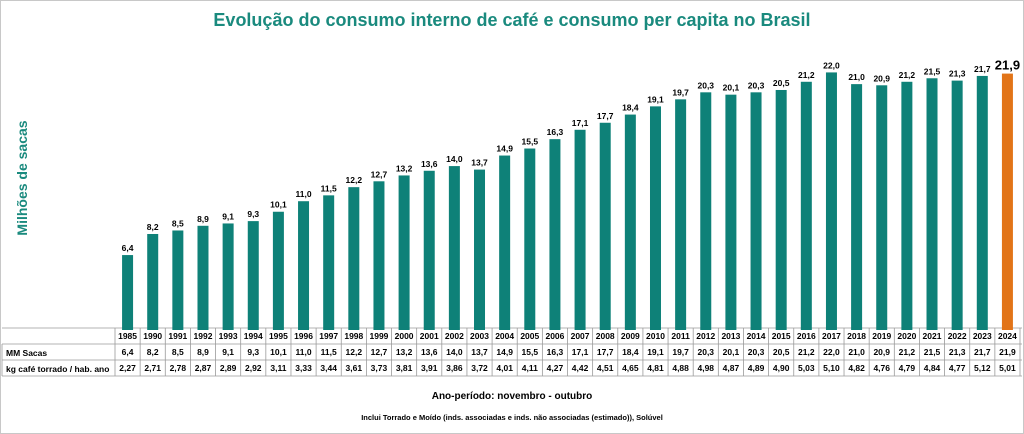  I want to click on table-cell: 18,4, so click(630, 352).